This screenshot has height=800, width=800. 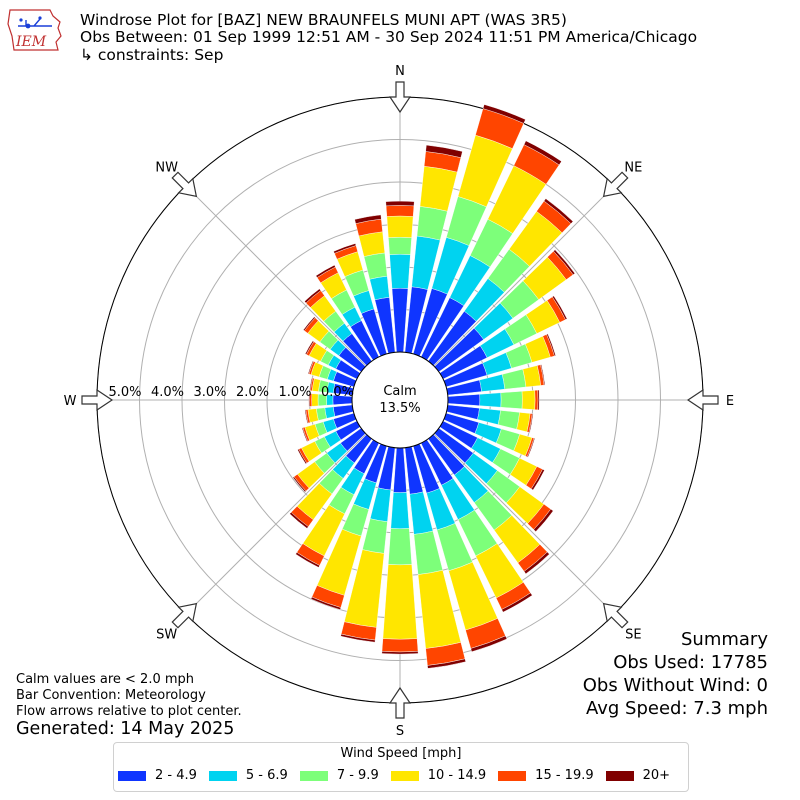 I want to click on generated-date: Generated: 14 May 2025, so click(x=125, y=729).